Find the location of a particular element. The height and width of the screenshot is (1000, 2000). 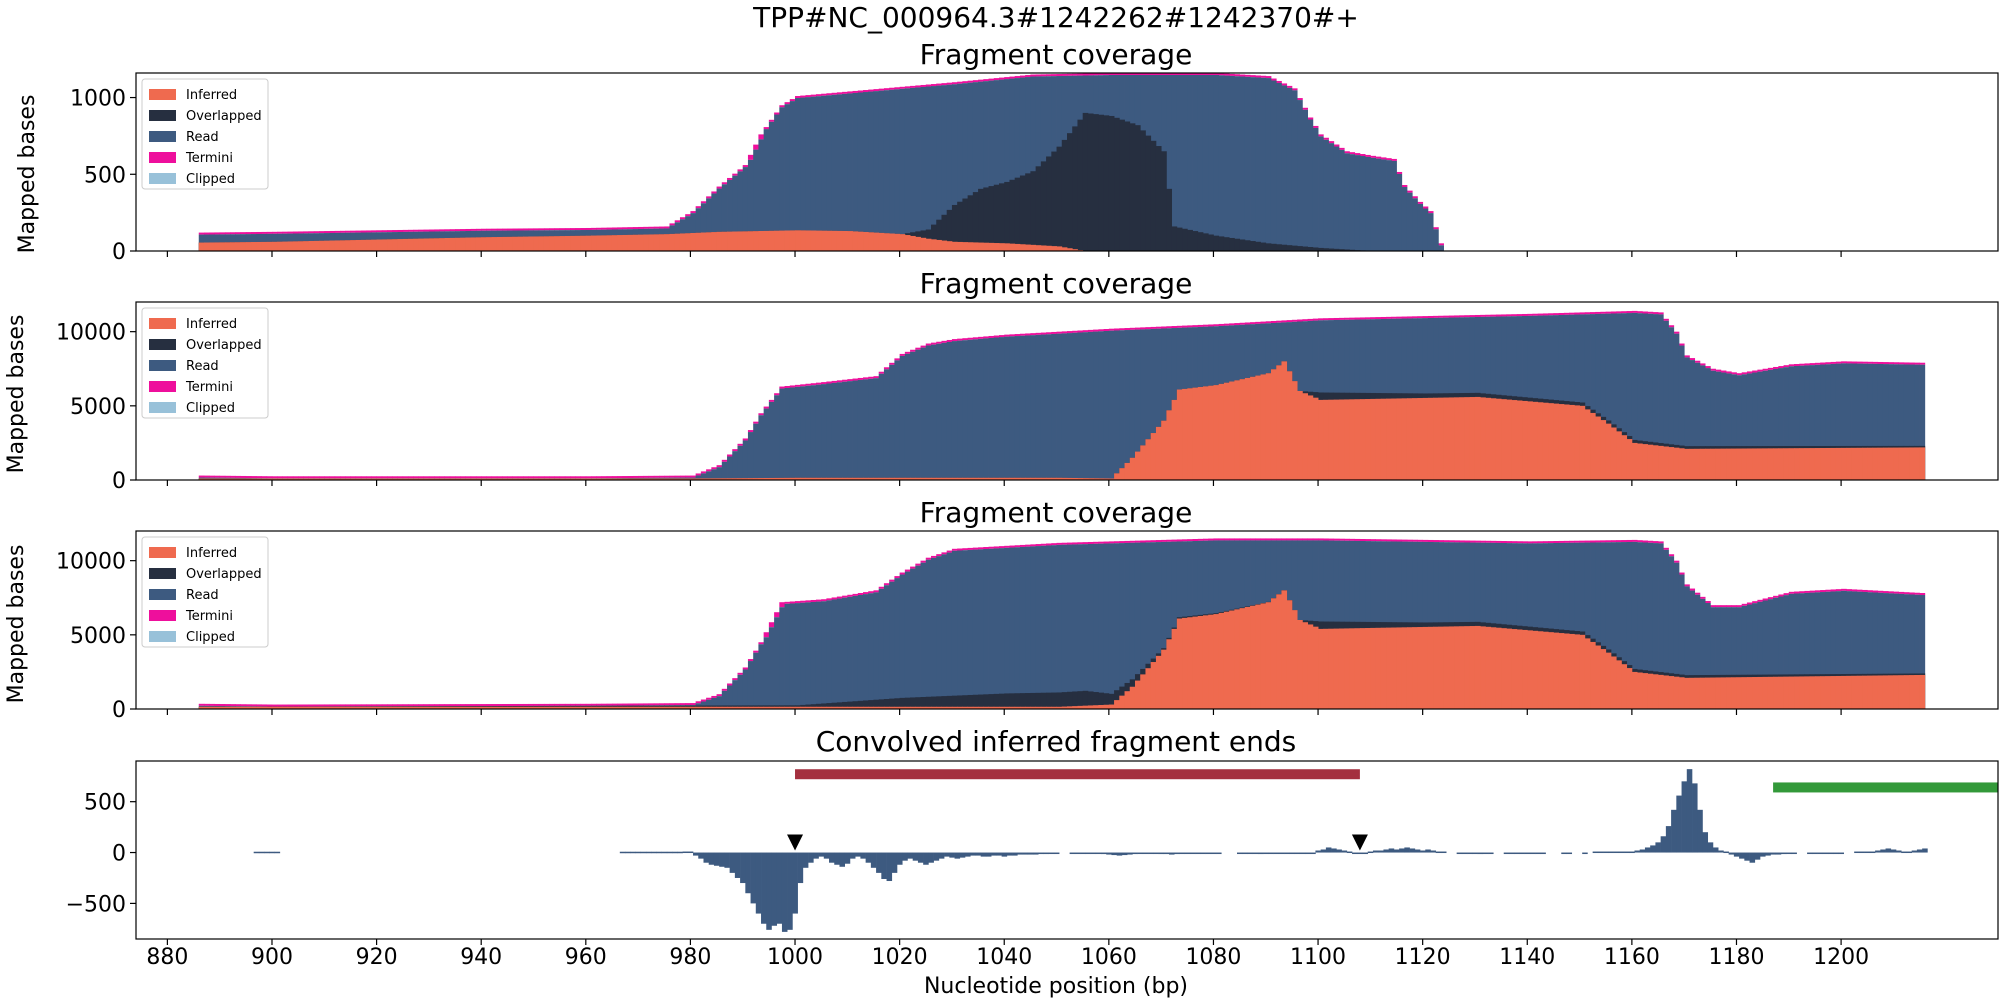

panel-1-y-tick-label: 0 is located at coordinates (119, 252).